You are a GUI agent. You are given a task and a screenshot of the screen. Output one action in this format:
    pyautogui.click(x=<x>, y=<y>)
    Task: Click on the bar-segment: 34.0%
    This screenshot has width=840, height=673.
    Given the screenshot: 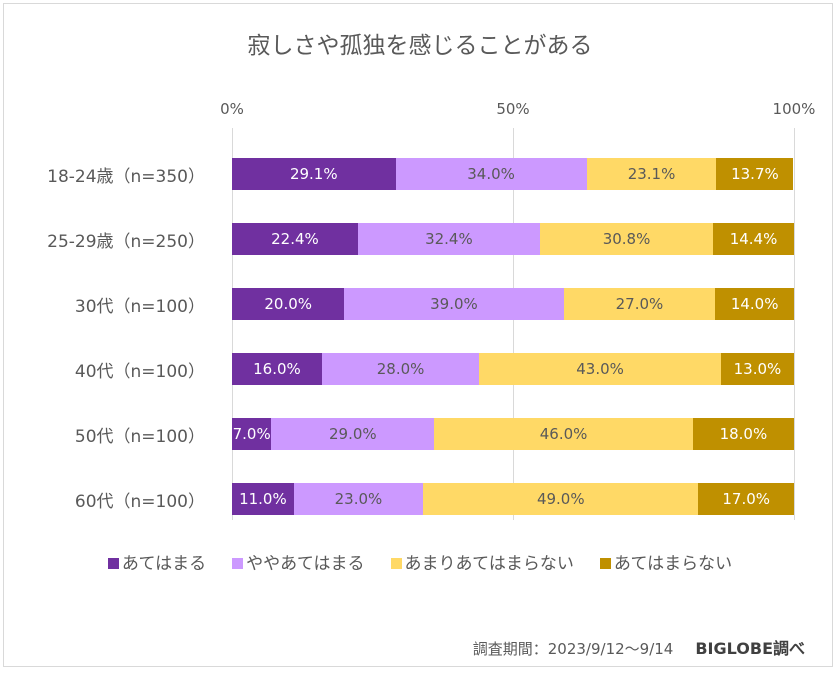 What is the action you would take?
    pyautogui.click(x=491, y=174)
    